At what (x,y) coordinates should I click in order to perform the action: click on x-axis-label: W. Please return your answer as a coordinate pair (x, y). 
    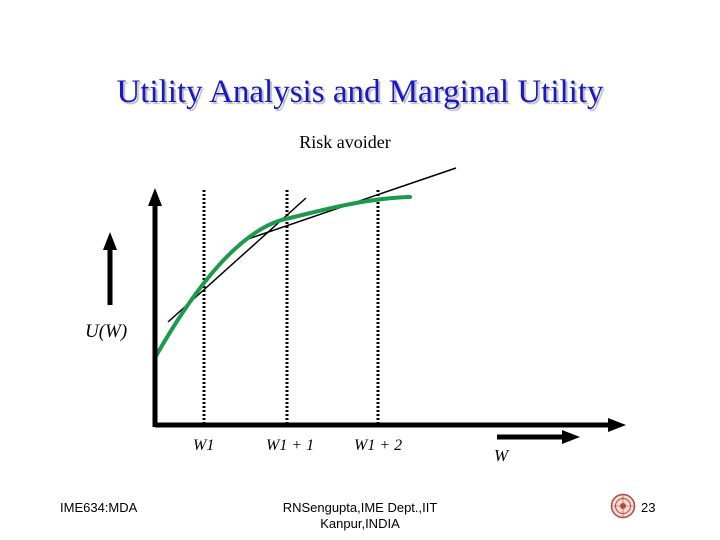
    Looking at the image, I should click on (502, 455).